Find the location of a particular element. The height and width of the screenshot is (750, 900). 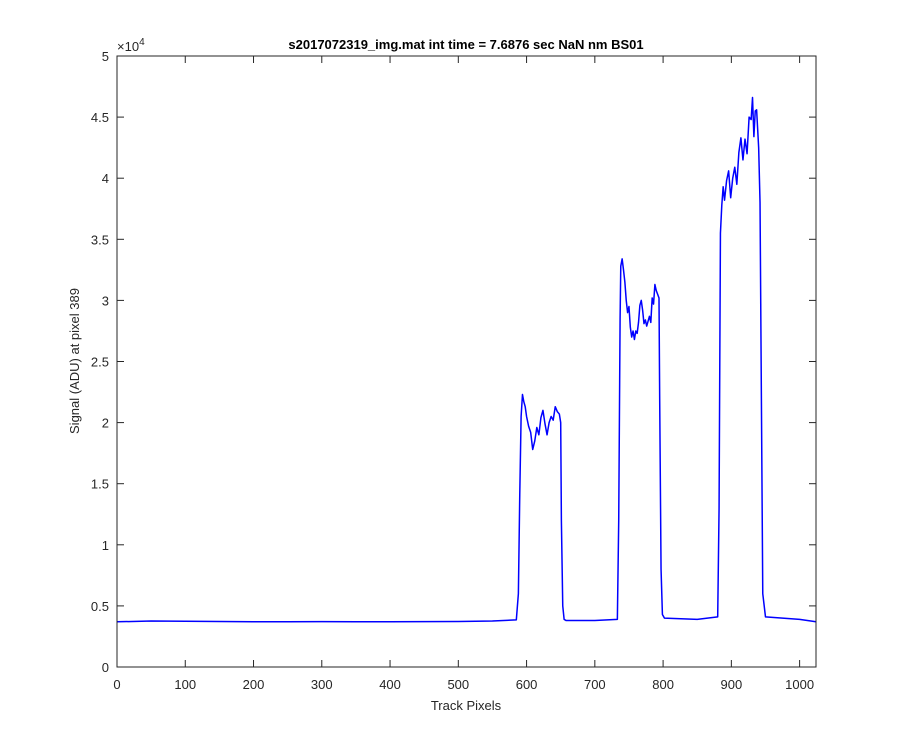

x-tick-label: 200 is located at coordinates (254, 684).